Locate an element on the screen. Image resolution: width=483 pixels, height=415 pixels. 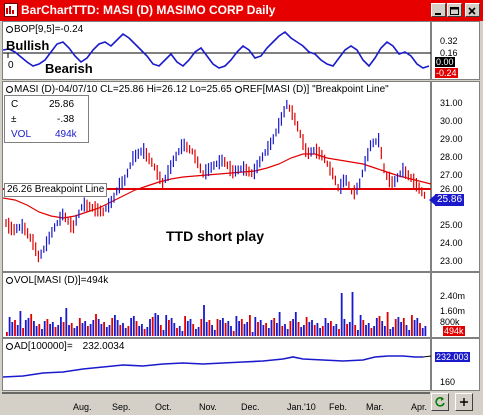
vol-axis-label: 800k is located at coordinates (450, 322).